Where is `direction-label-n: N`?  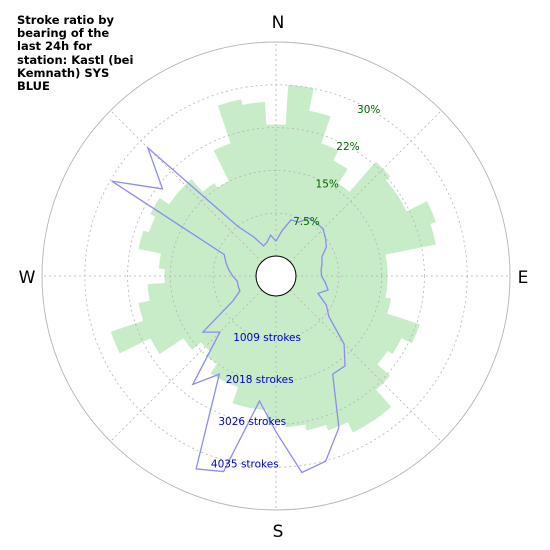
direction-label-n: N is located at coordinates (278, 23).